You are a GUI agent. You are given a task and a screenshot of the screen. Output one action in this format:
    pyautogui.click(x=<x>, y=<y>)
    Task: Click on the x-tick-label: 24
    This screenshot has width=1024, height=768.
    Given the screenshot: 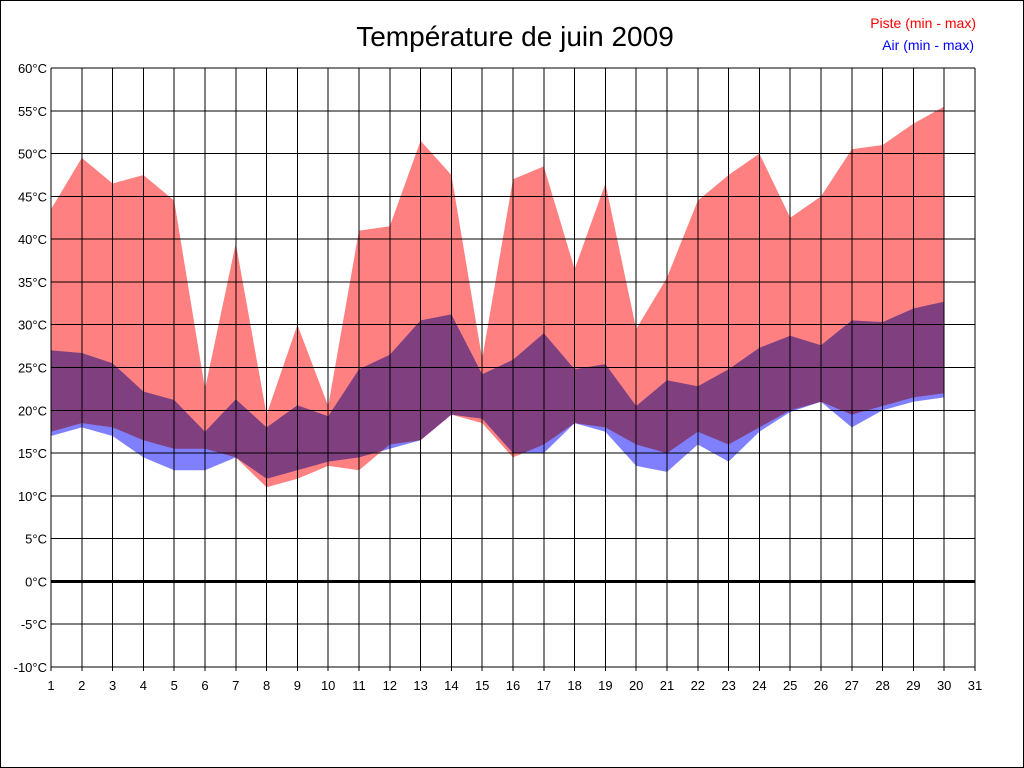 What is the action you would take?
    pyautogui.click(x=759, y=685)
    